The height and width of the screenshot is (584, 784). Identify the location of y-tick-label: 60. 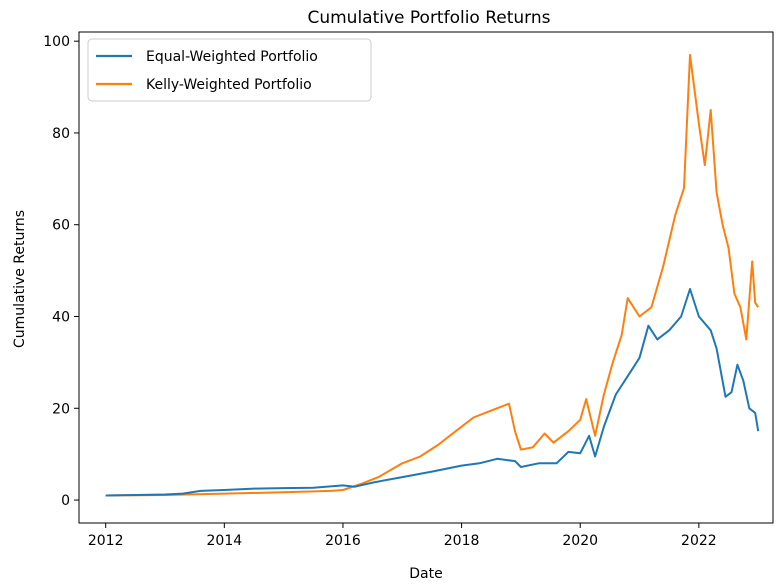
(61, 226).